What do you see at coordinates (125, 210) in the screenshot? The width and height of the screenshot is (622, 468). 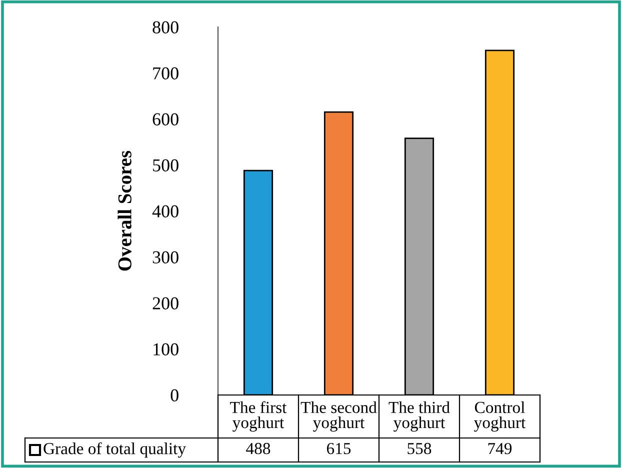 I see `y-axis-title: Overall Scores` at bounding box center [125, 210].